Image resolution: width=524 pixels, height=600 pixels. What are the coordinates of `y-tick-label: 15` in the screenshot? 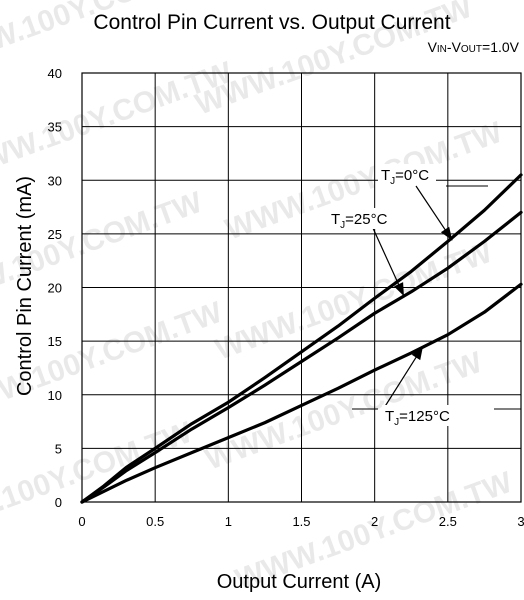 It's located at (55, 341).